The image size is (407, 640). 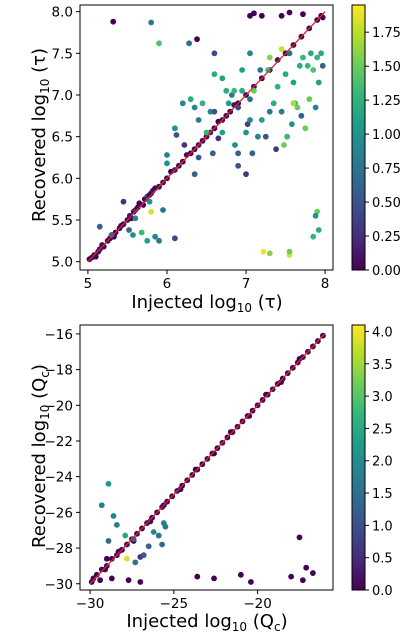 I want to click on y-tick-label: 7.5, so click(x=62, y=54).